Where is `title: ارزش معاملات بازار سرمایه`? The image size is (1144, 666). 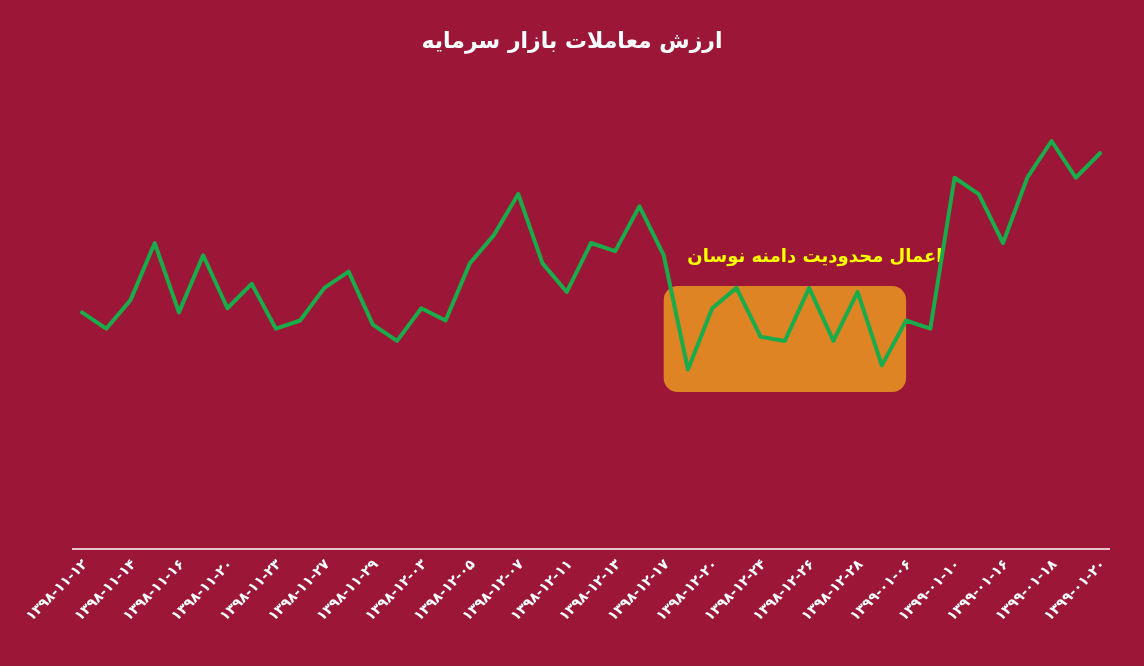
title: ارزش معاملات بازار سرمایه is located at coordinates (572, 40).